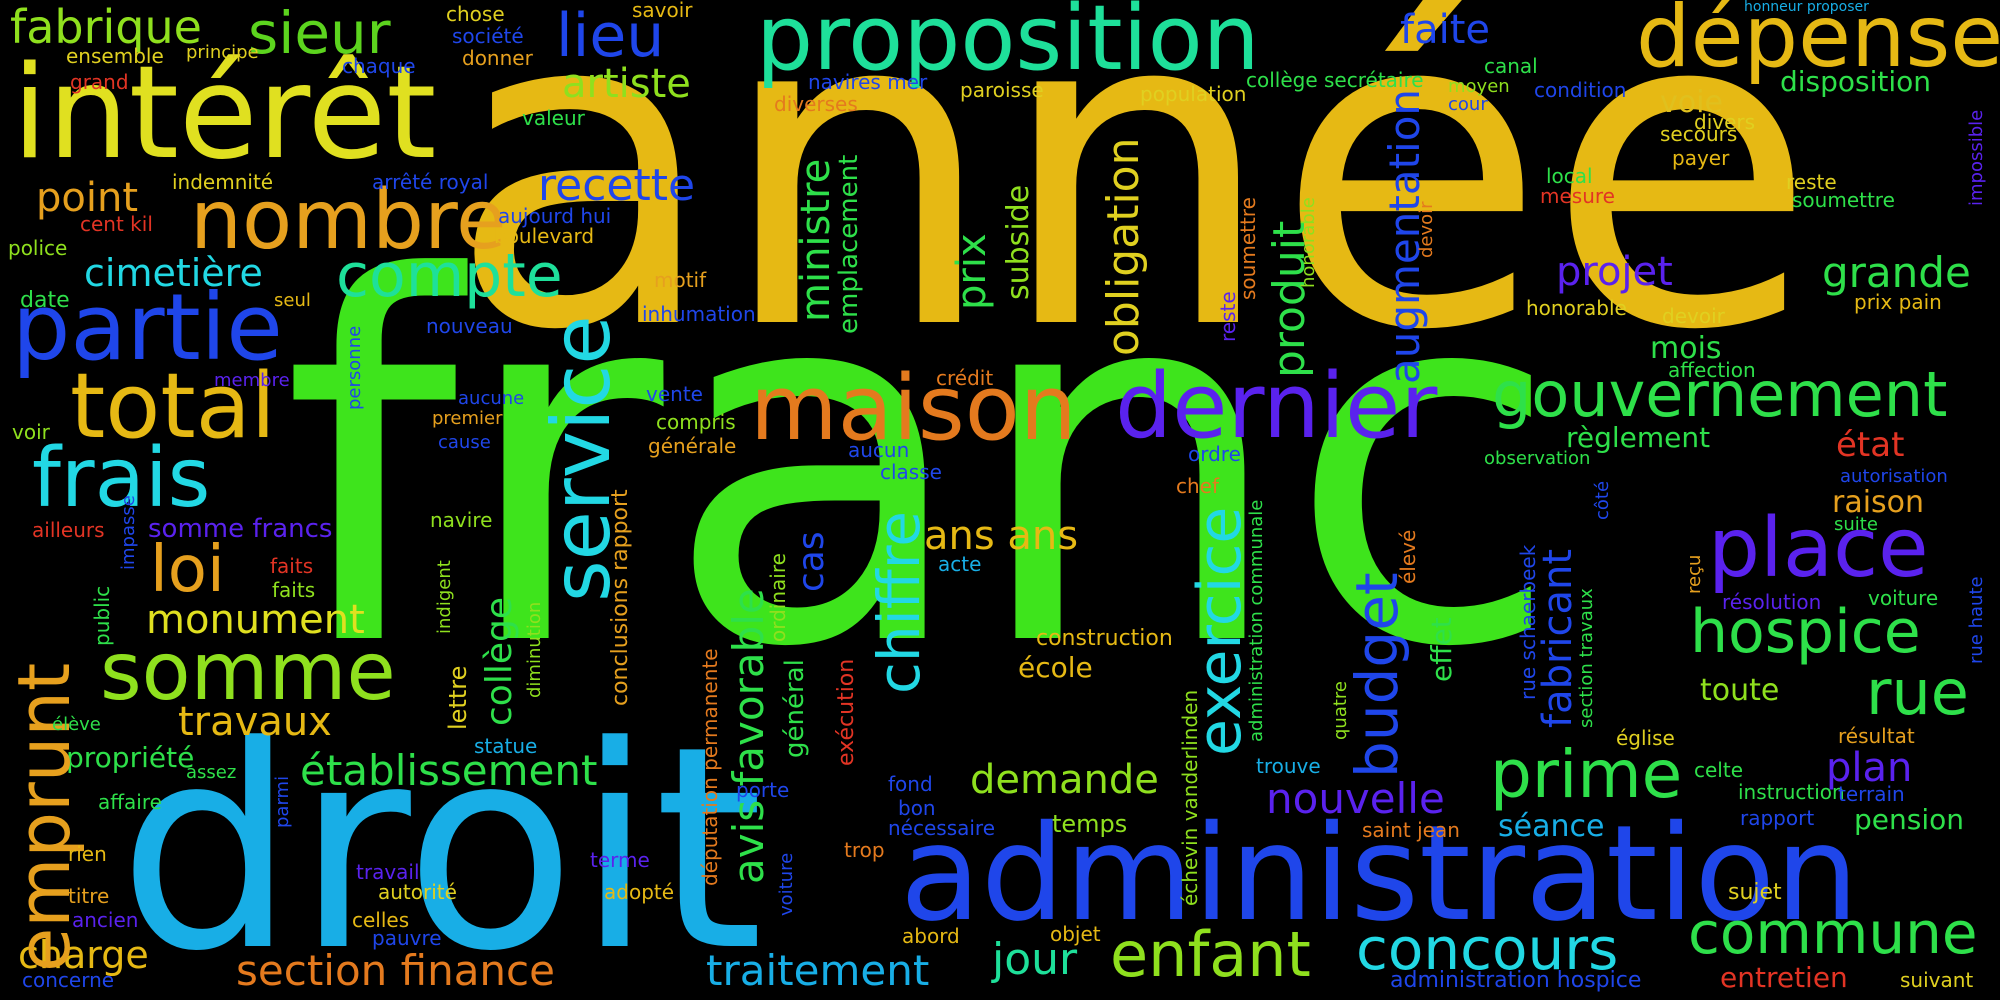  I want to click on word-lettre: lettre, so click(458, 697).